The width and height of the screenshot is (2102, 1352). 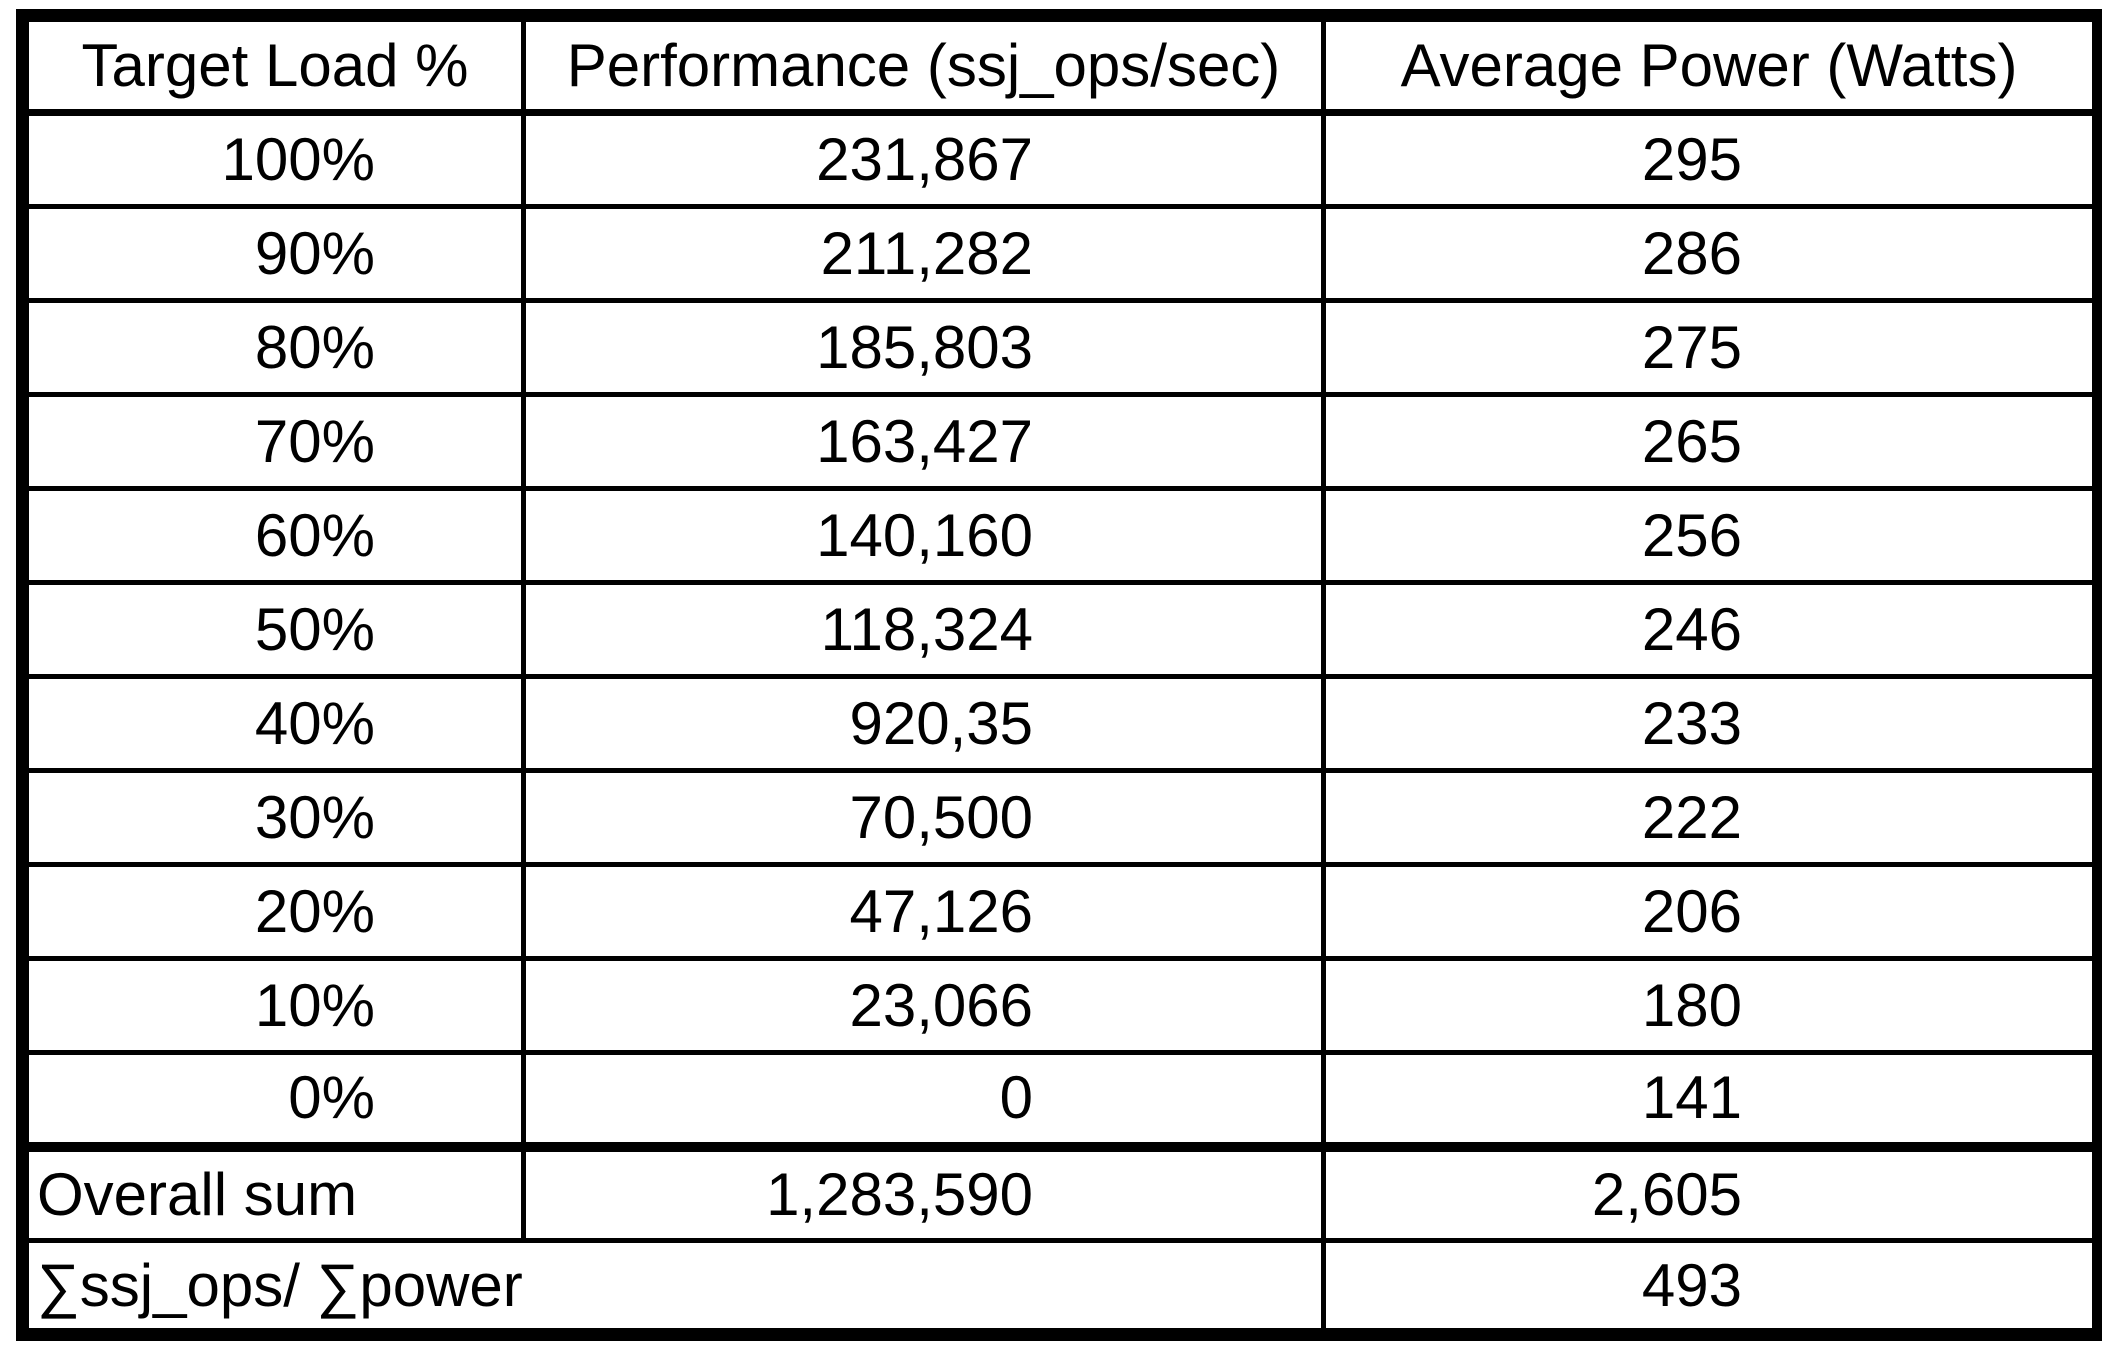 I want to click on cell-average-power: 265, so click(x=1711, y=441).